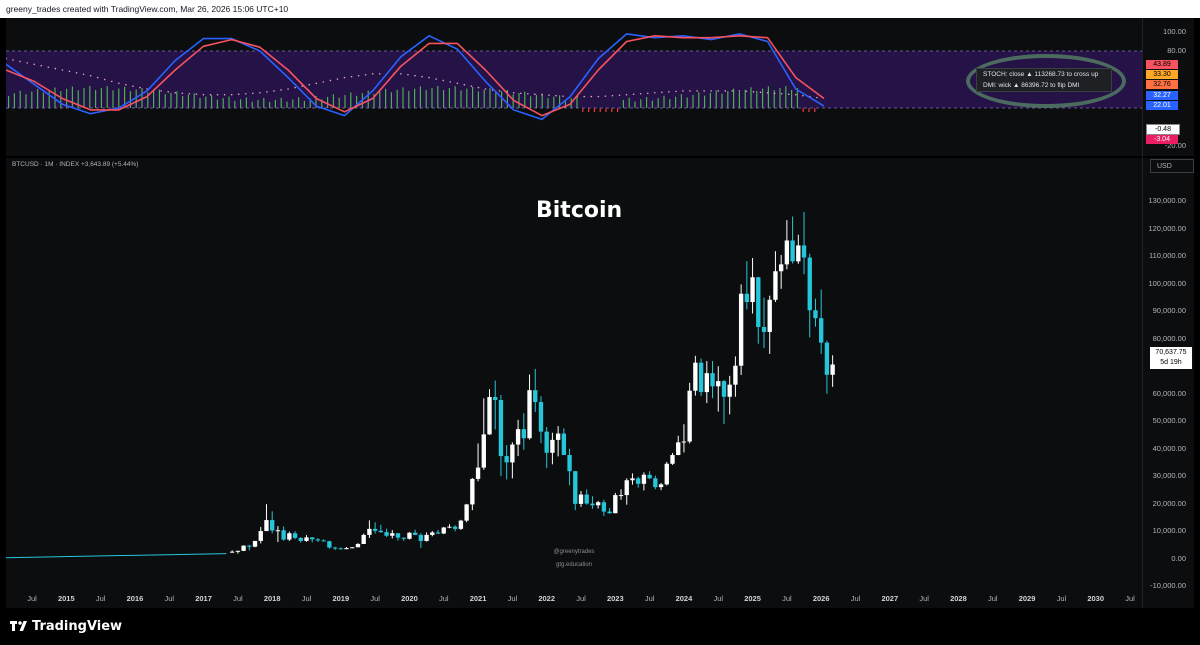  Describe the element at coordinates (77, 626) in the screenshot. I see `tradingview-brand: TradingView` at that location.